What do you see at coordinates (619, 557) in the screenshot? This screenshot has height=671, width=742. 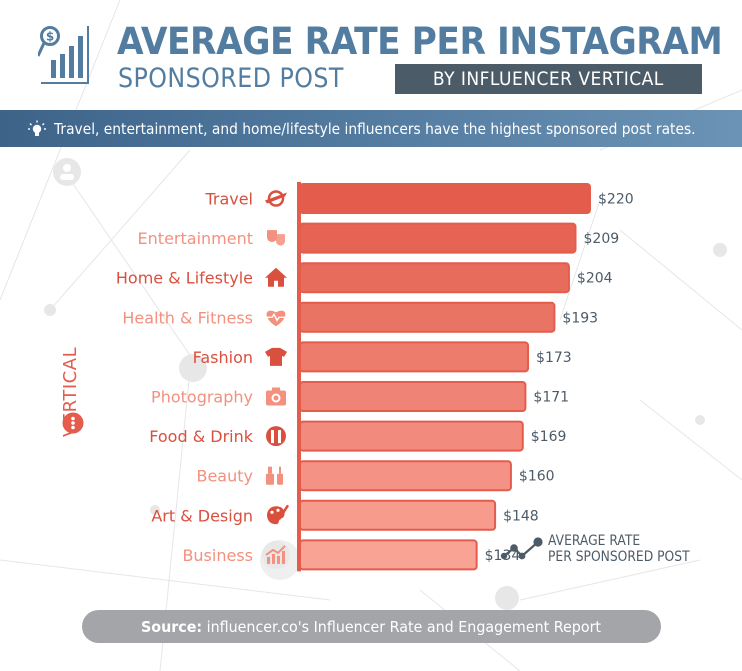 I see `legend-label-line2: PER SPONSORED POST` at bounding box center [619, 557].